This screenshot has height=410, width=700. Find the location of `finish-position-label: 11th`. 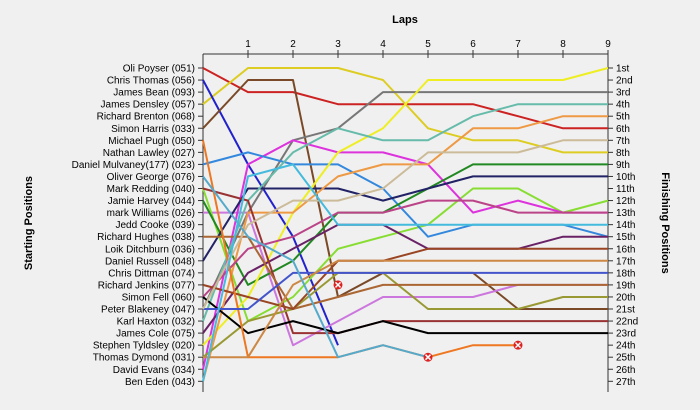

finish-position-label: 11th is located at coordinates (625, 189).